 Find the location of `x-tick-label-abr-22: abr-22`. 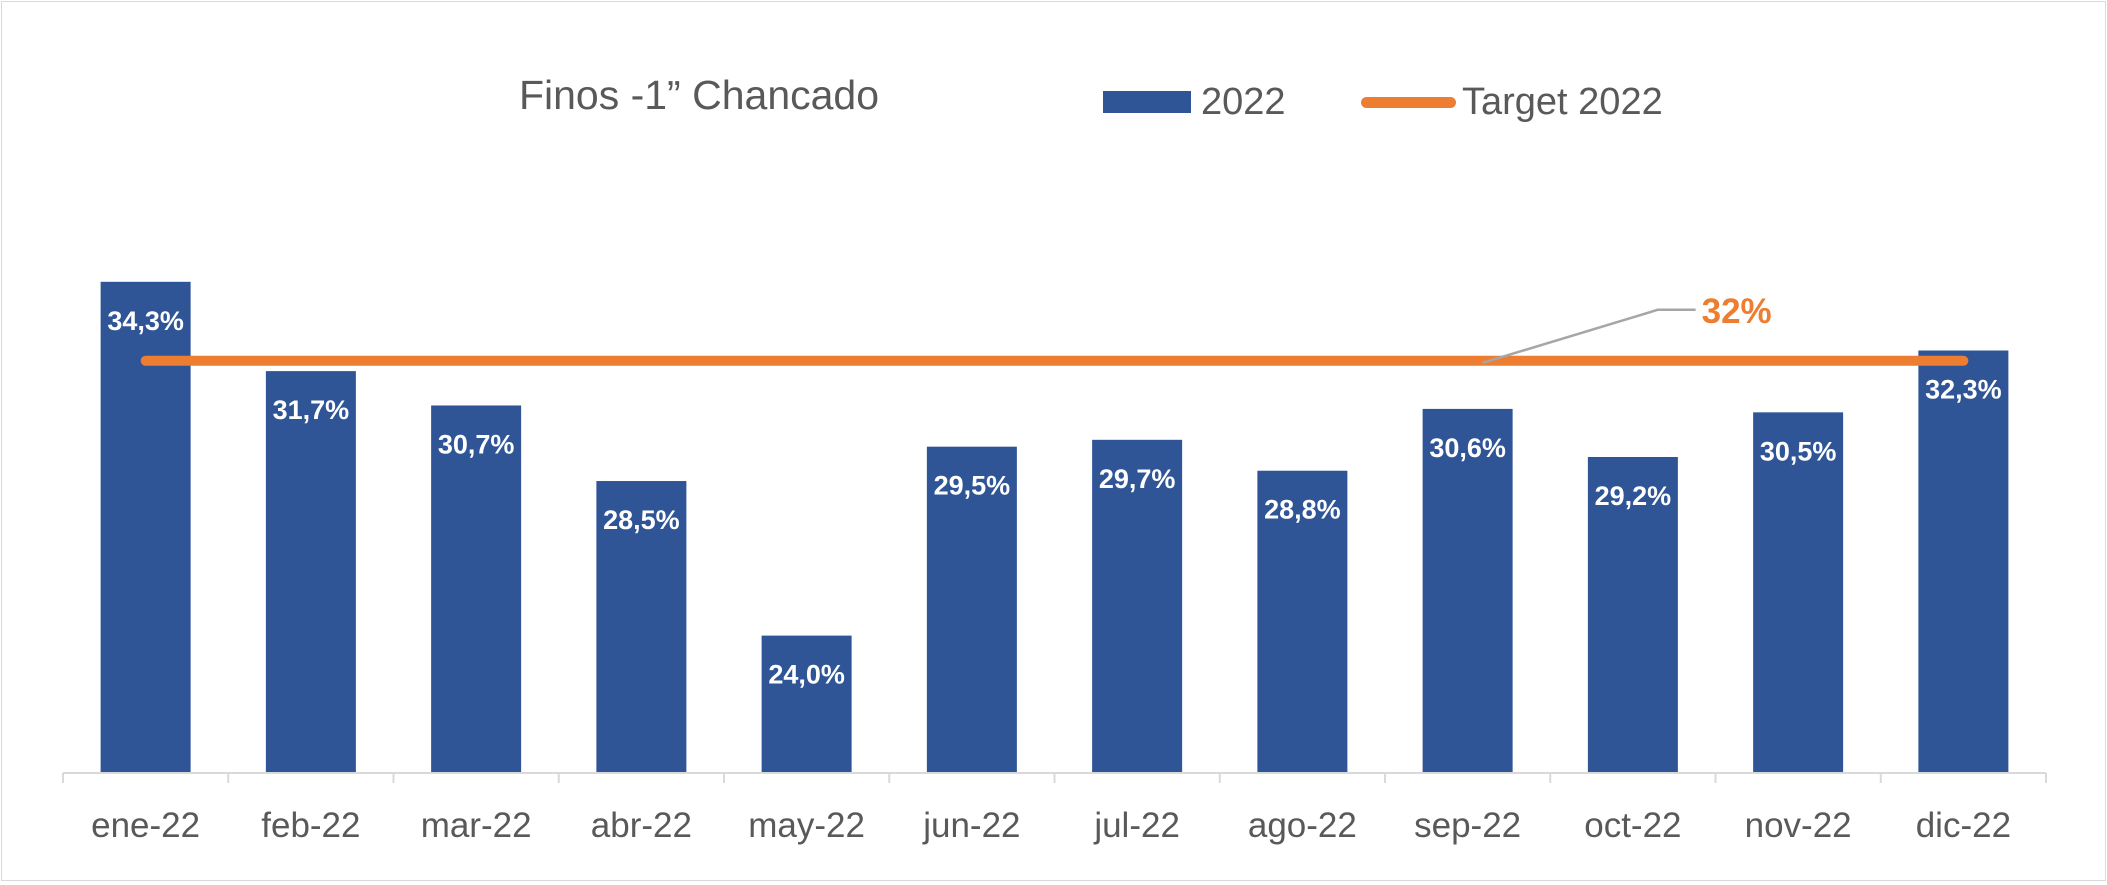

x-tick-label-abr-22: abr-22 is located at coordinates (641, 825).